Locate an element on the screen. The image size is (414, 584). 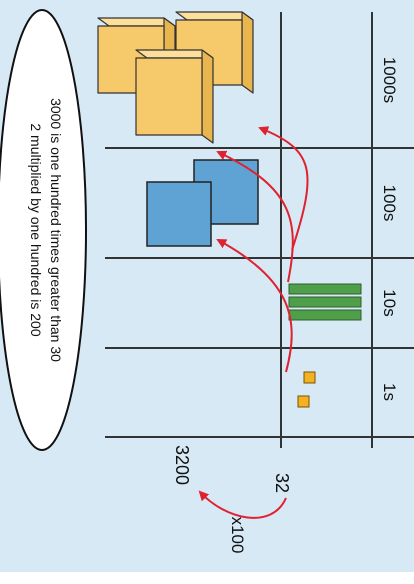
thousand-cube is located at coordinates (174, 96).